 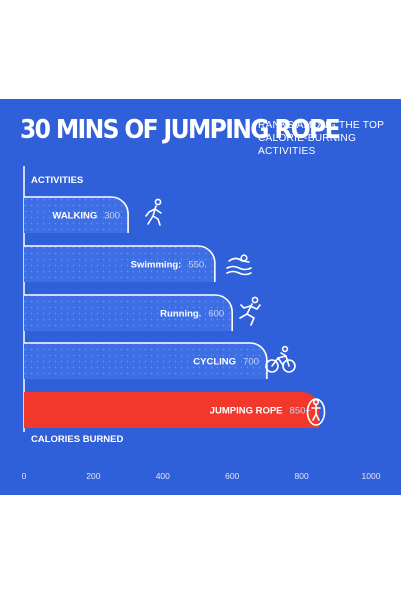 I want to click on cycling-icon, so click(x=280, y=359).